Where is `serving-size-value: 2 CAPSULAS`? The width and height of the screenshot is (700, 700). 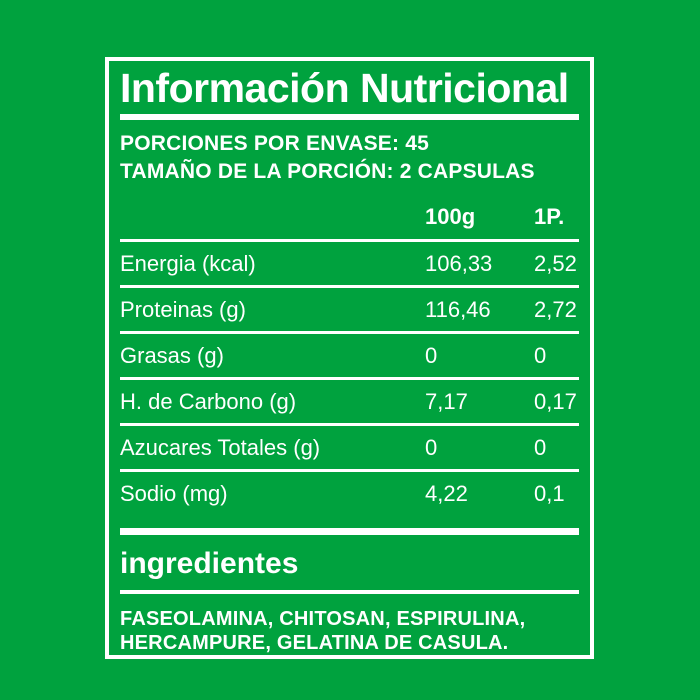 serving-size-value: 2 CAPSULAS is located at coordinates (467, 171).